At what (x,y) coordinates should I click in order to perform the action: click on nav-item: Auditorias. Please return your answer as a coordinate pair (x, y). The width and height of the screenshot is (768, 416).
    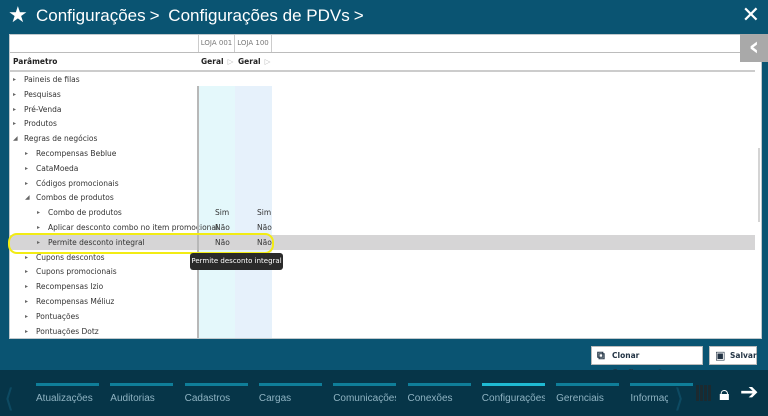
    Looking at the image, I should click on (142, 393).